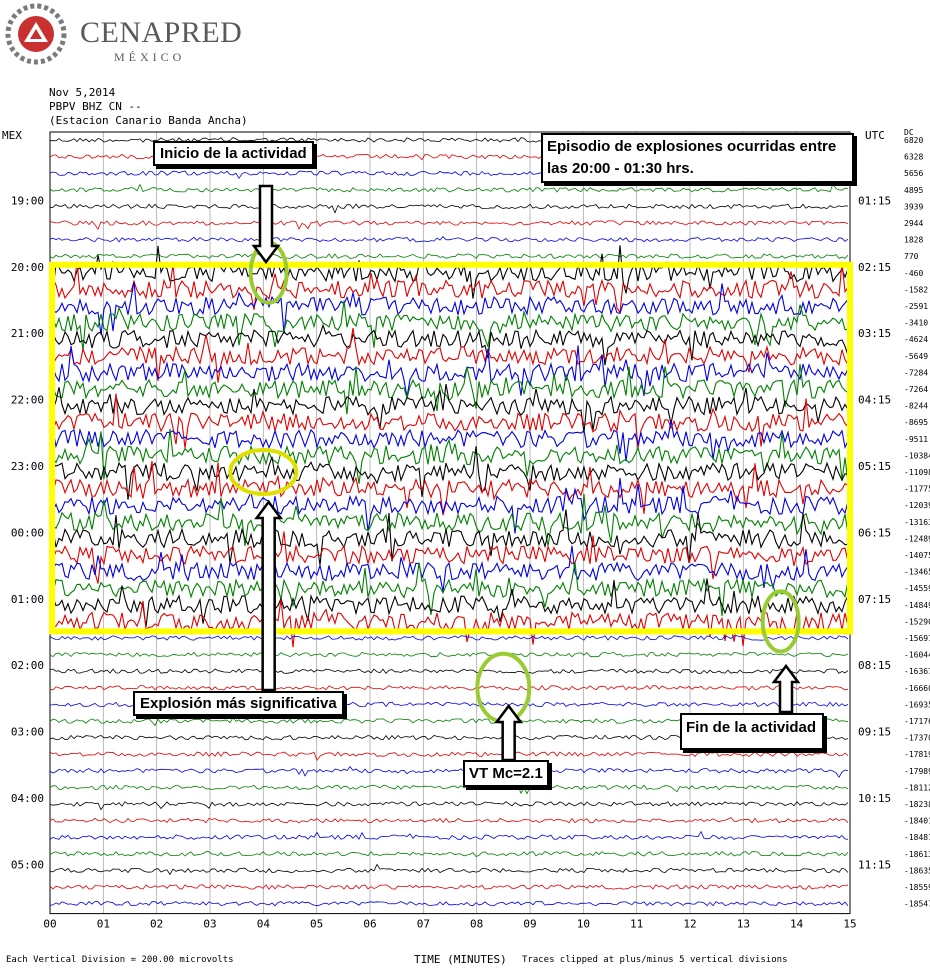  I want to click on dc-offset-label: -17176, so click(917, 721).